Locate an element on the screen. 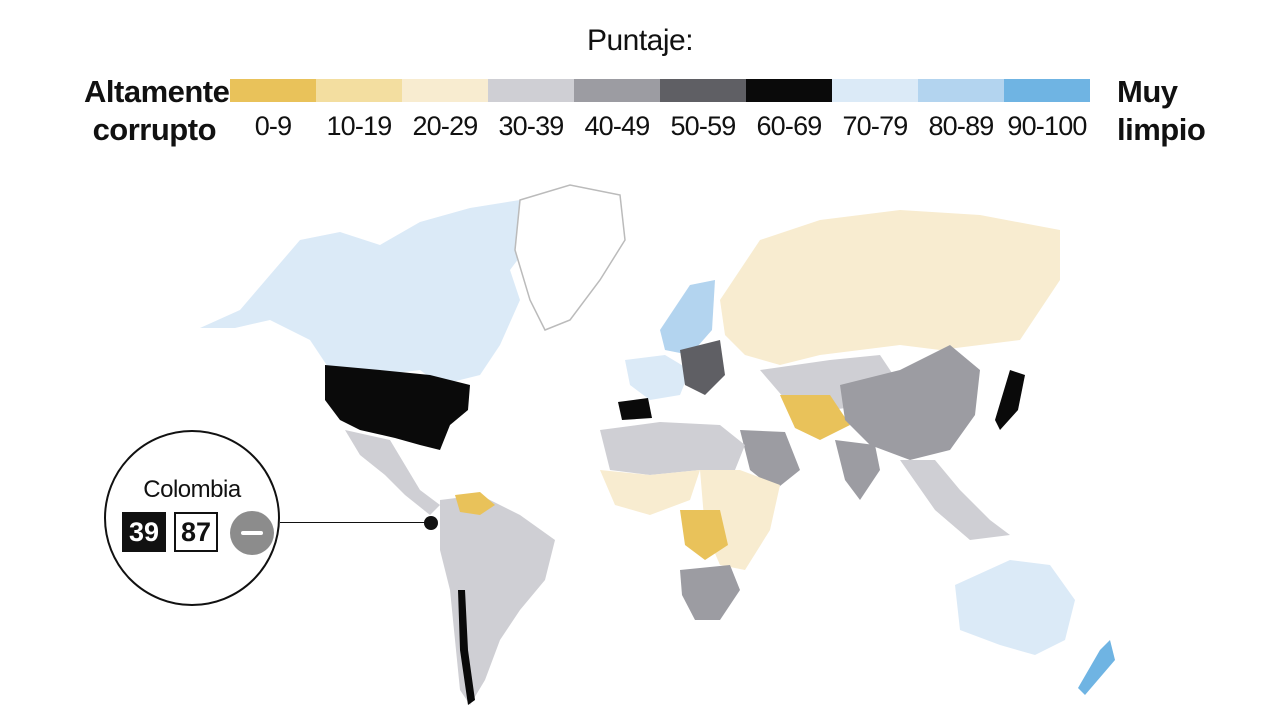 The image size is (1280, 720). legend-bin: 50-59 is located at coordinates (703, 110).